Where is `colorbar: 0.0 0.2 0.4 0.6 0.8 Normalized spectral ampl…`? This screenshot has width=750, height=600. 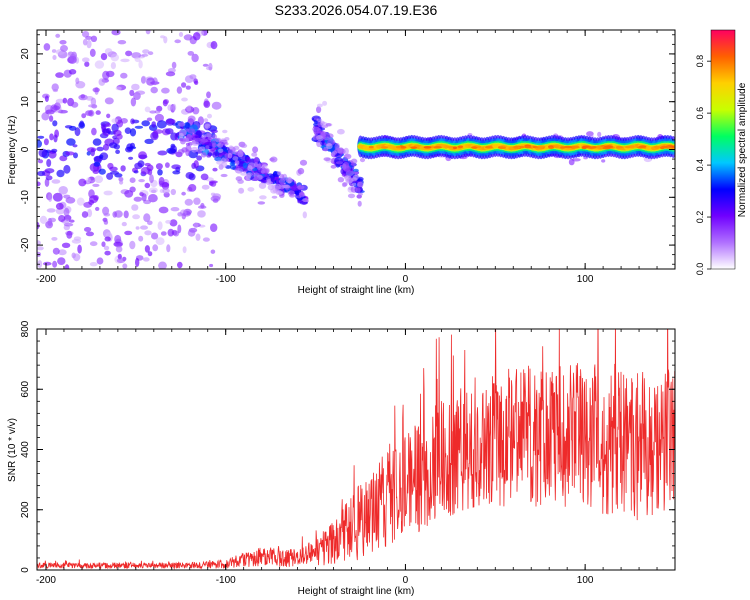 colorbar: 0.0 0.2 0.4 0.6 0.8 Normalized spectral ampl… is located at coordinates (721, 152).